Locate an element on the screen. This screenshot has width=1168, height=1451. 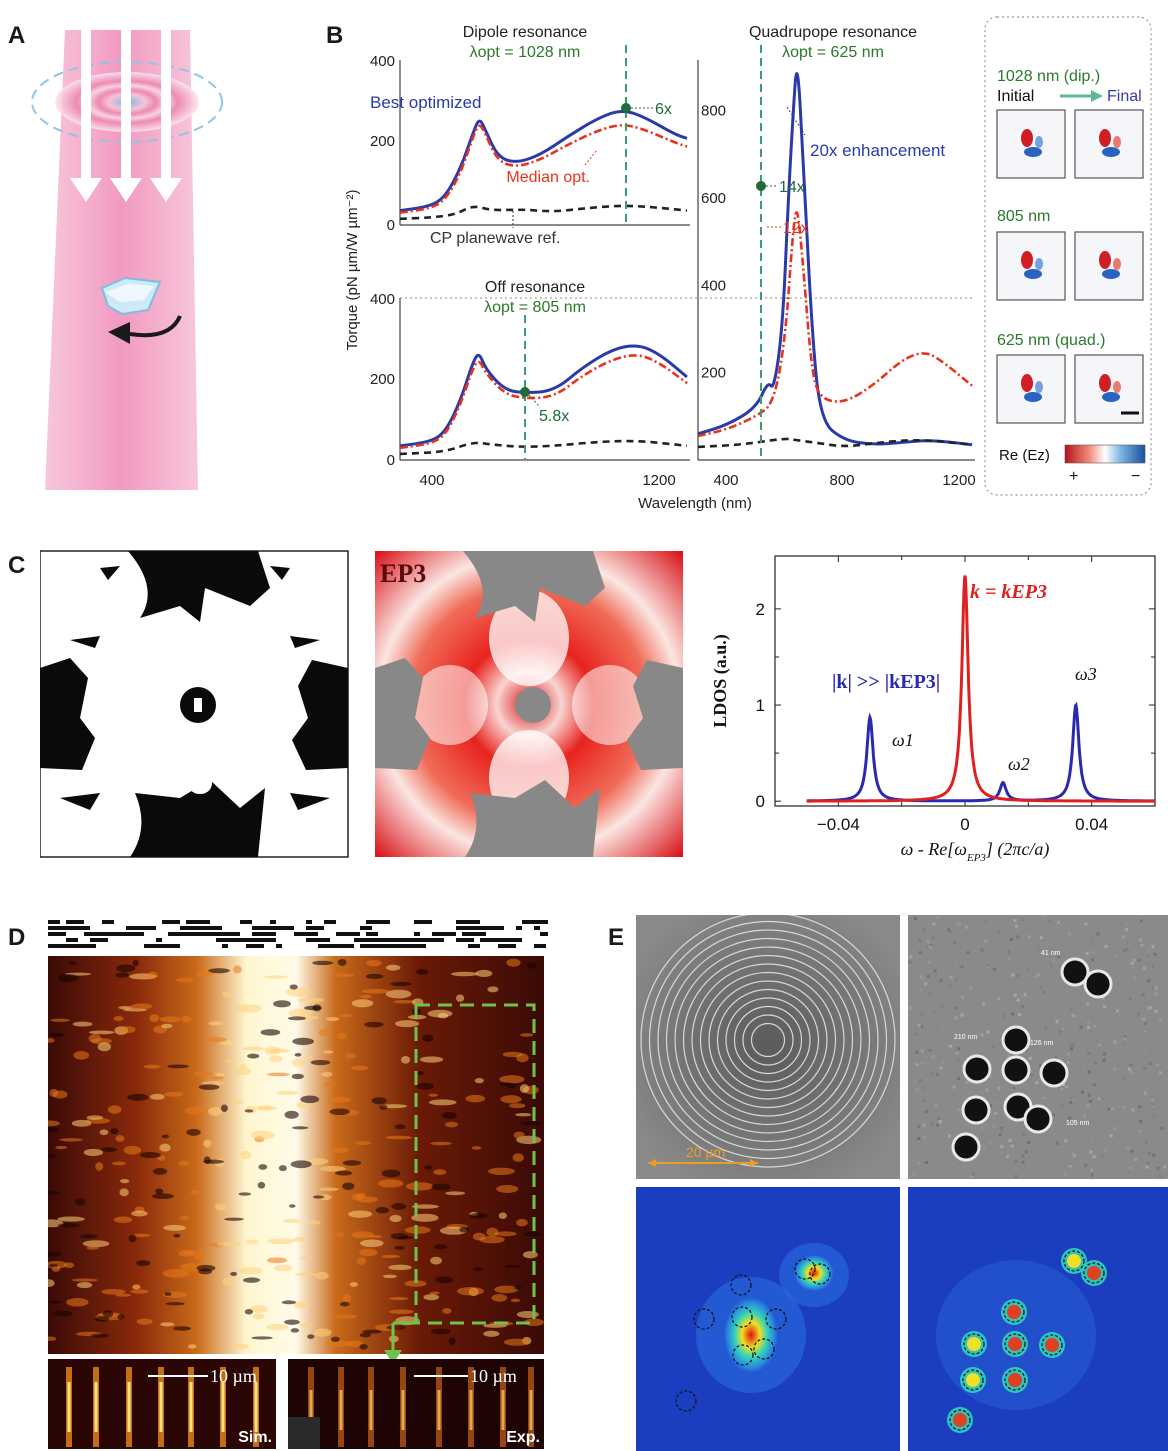
field-maps is located at coordinates (1070, 266).